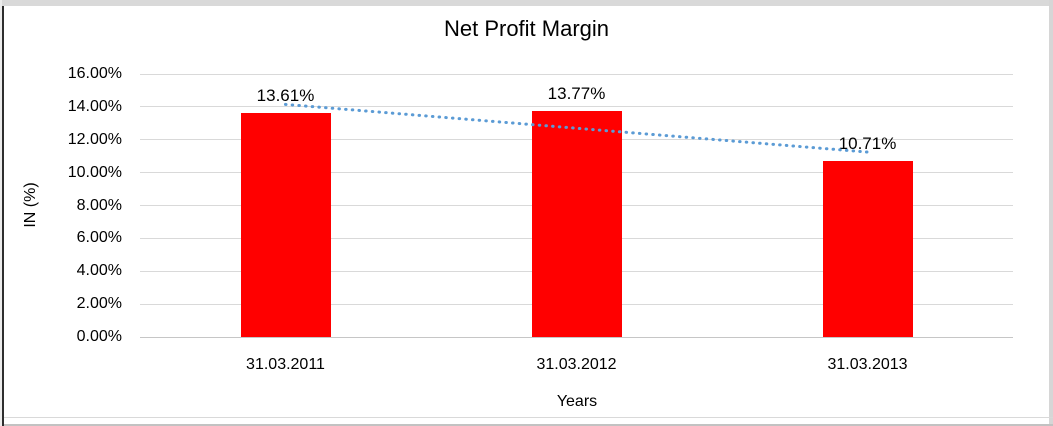  Describe the element at coordinates (99, 304) in the screenshot. I see `y-tick-label: 2.00%` at that location.